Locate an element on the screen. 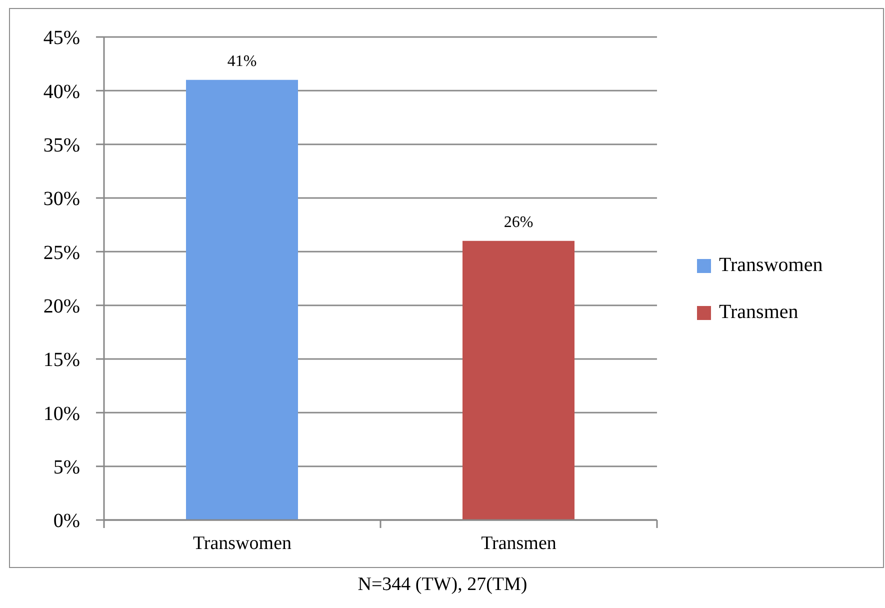  y-tick-label: 25% is located at coordinates (61, 253).